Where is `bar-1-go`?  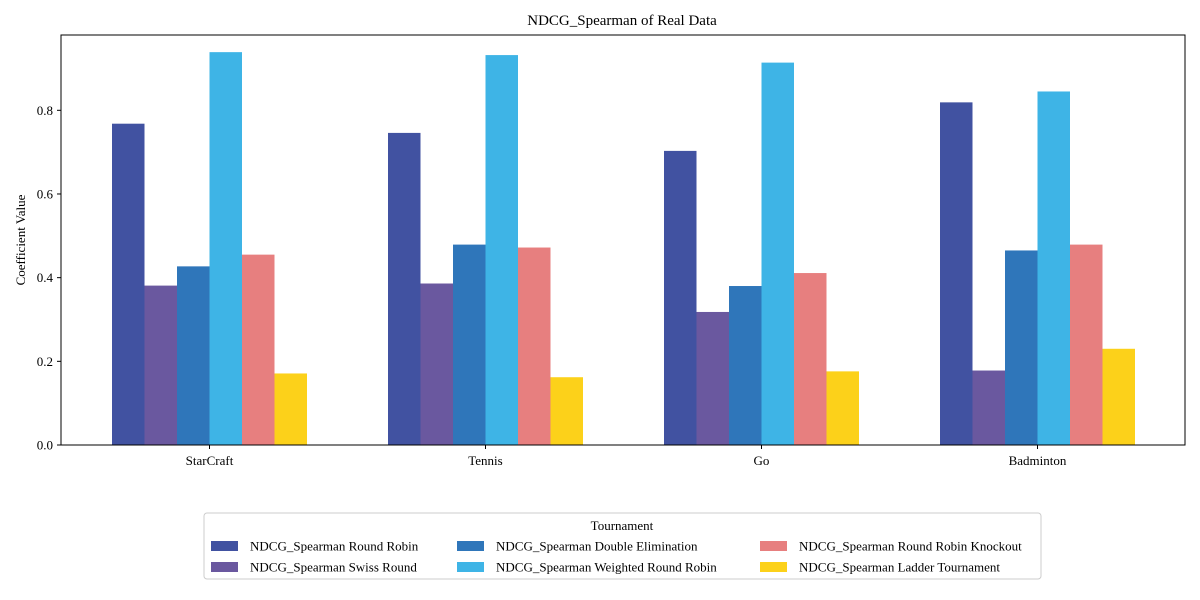
bar-1-go is located at coordinates (680, 297).